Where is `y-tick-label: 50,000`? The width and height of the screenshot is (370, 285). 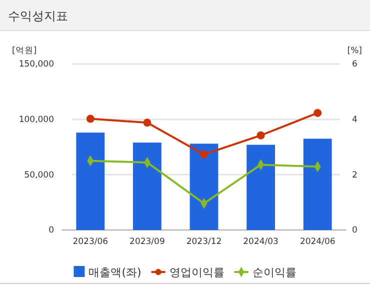 y-tick-label: 50,000 is located at coordinates (39, 175).